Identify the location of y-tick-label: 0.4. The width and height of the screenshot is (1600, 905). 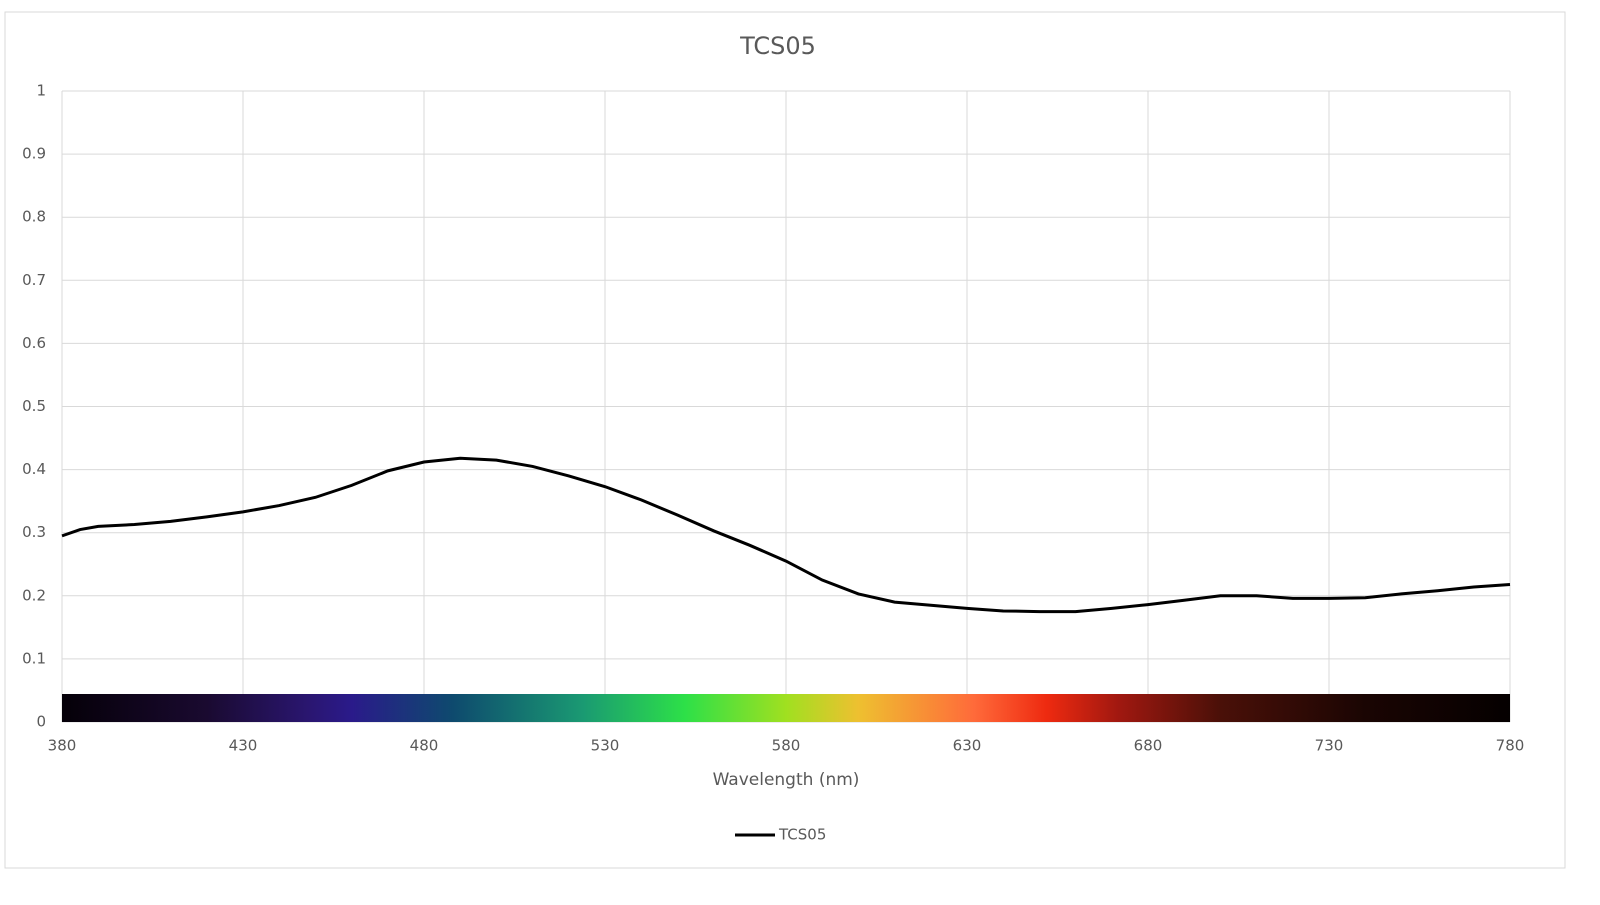
(34, 469).